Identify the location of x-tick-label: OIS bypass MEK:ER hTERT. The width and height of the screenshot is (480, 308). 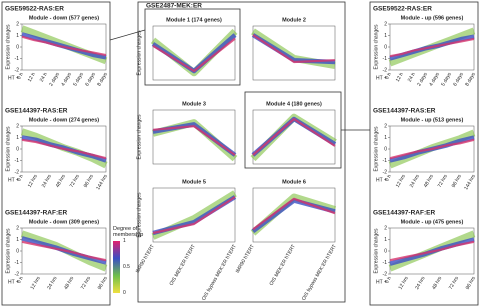
(219, 273).